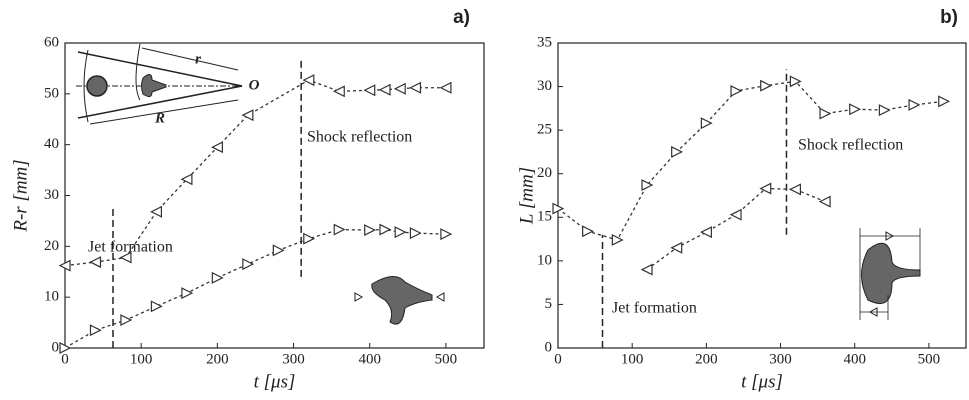 Image resolution: width=969 pixels, height=400 pixels. What do you see at coordinates (544, 130) in the screenshot?
I see `y-tick-label: 25` at bounding box center [544, 130].